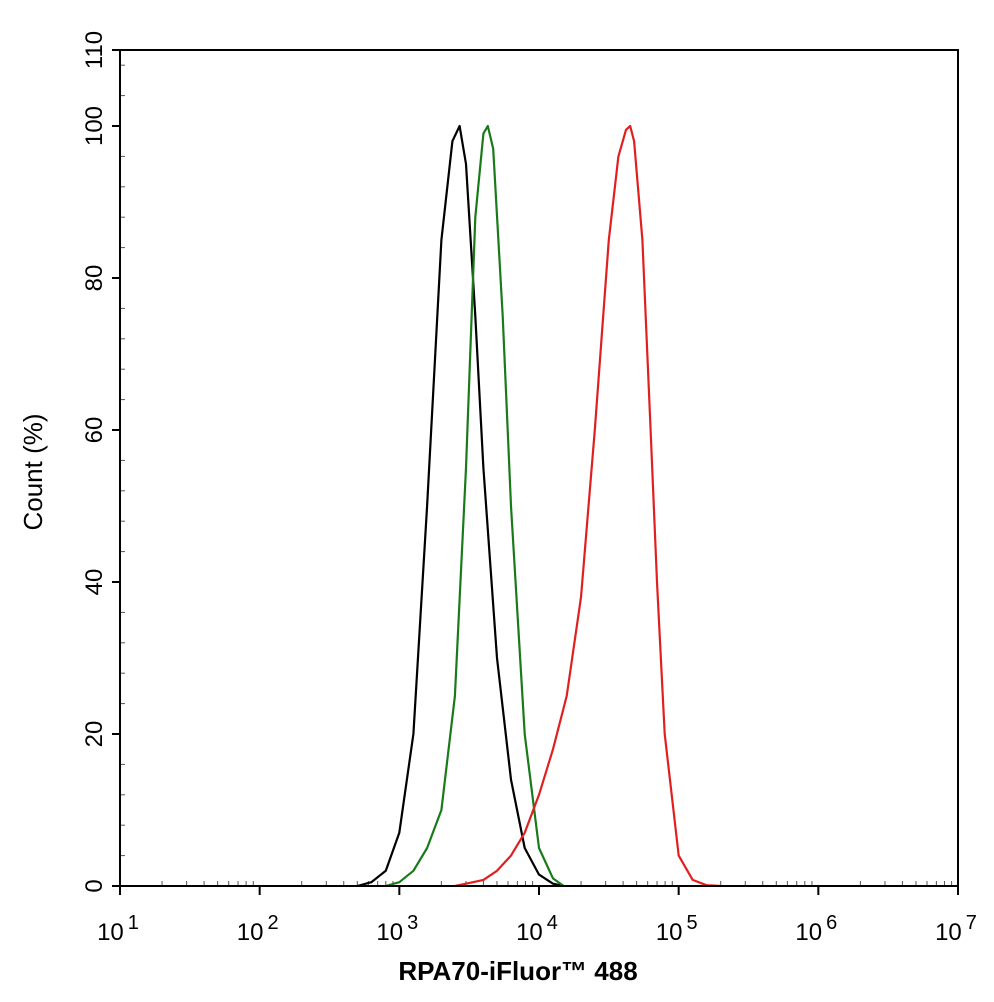 The width and height of the screenshot is (994, 1002). I want to click on x-tick-label: 10 4, so click(537, 929).